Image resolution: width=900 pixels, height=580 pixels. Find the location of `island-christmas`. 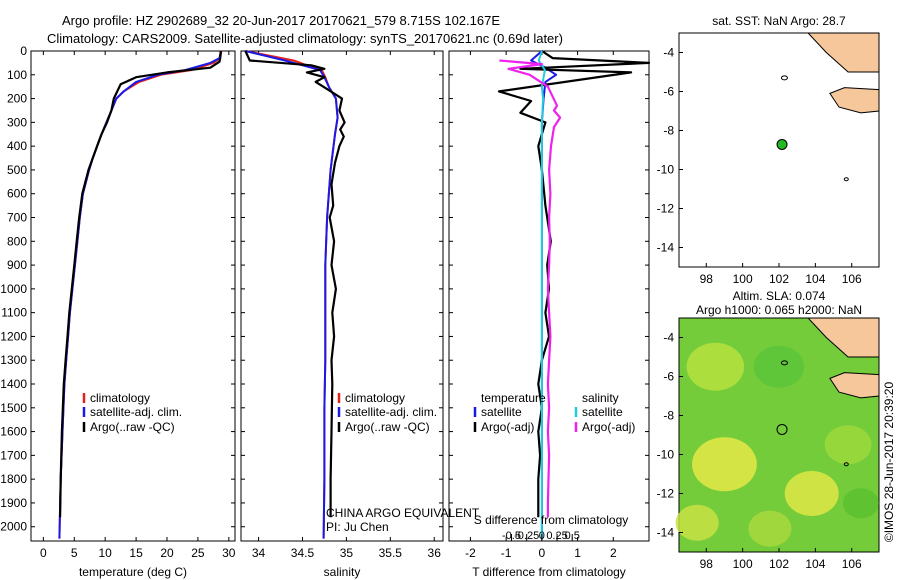

island-christmas is located at coordinates (846, 464).